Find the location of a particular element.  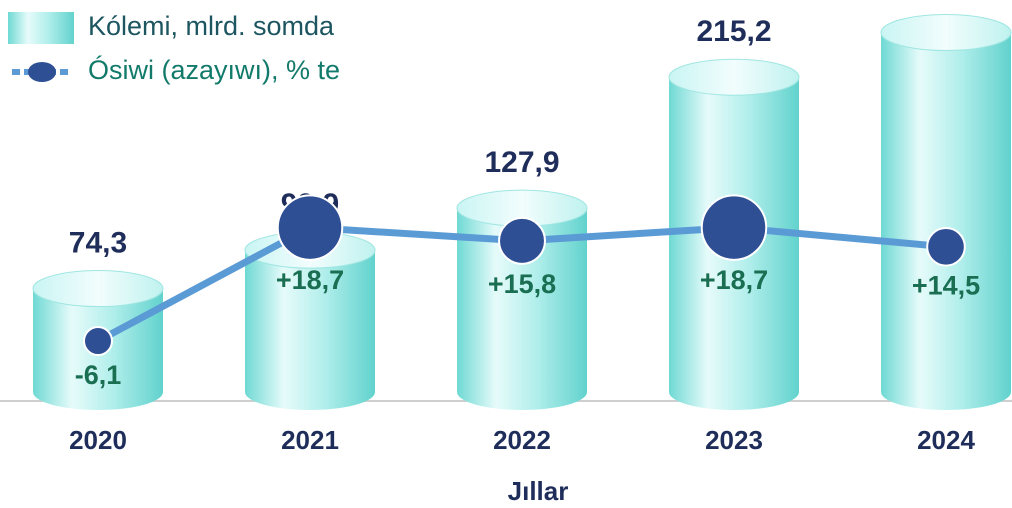

legend-label: Ósiwi (azayıwı), % te is located at coordinates (214, 69).